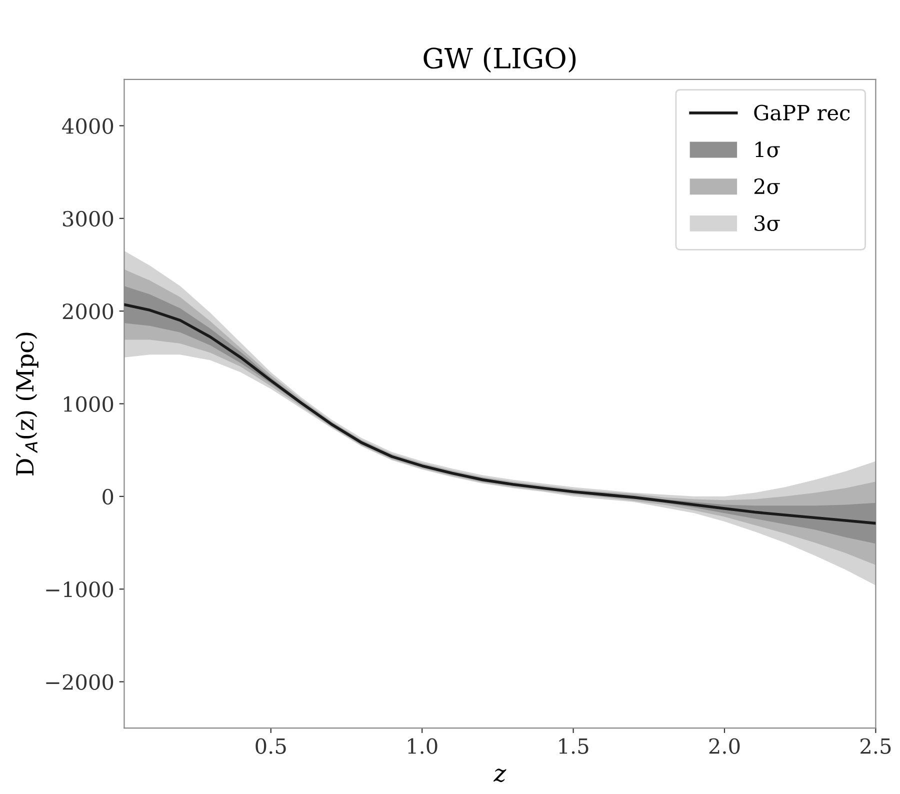 Image resolution: width=900 pixels, height=794 pixels. What do you see at coordinates (767, 223) in the screenshot?
I see `legend-label: 3σ` at bounding box center [767, 223].